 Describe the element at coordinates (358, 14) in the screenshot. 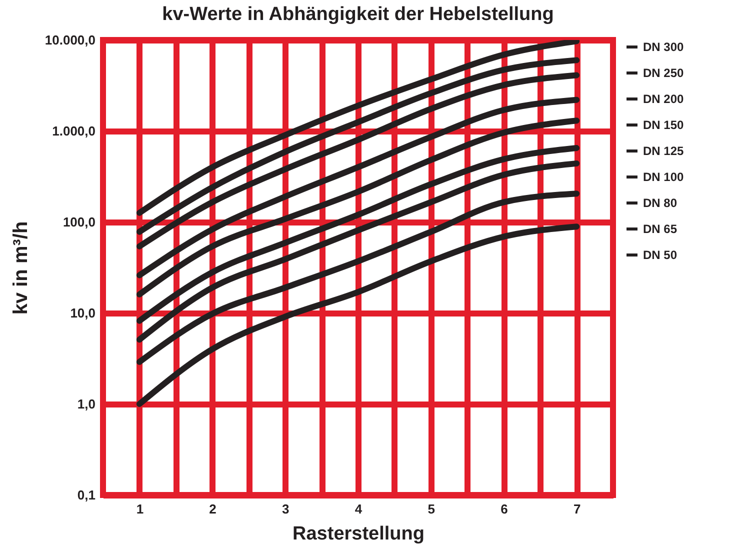

I see `chart-title: kv-Werte in Abhängigkeit der Hebelstellung` at that location.